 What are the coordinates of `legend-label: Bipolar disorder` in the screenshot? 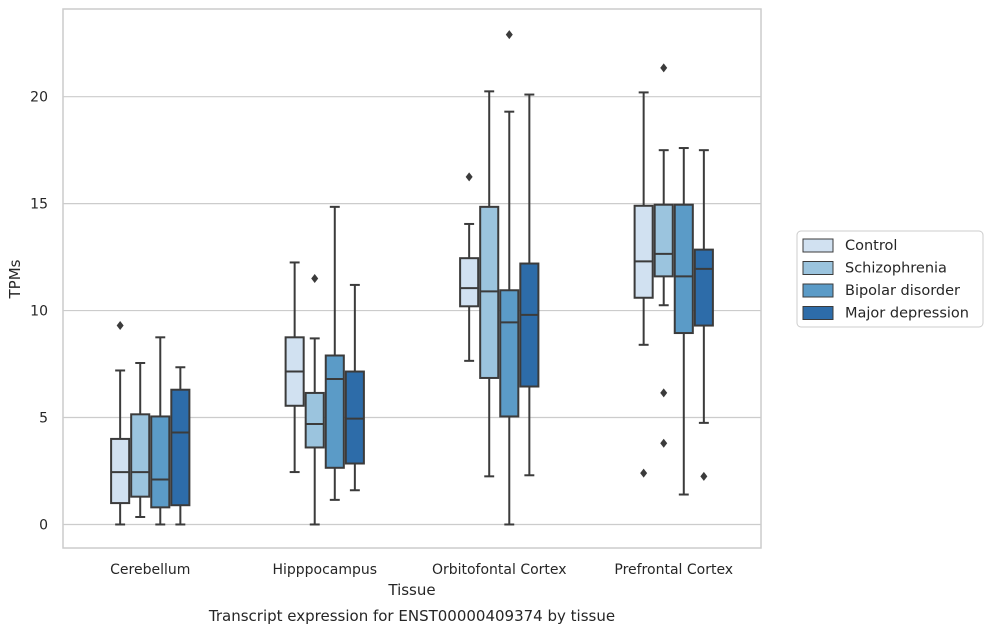 It's located at (902, 291).